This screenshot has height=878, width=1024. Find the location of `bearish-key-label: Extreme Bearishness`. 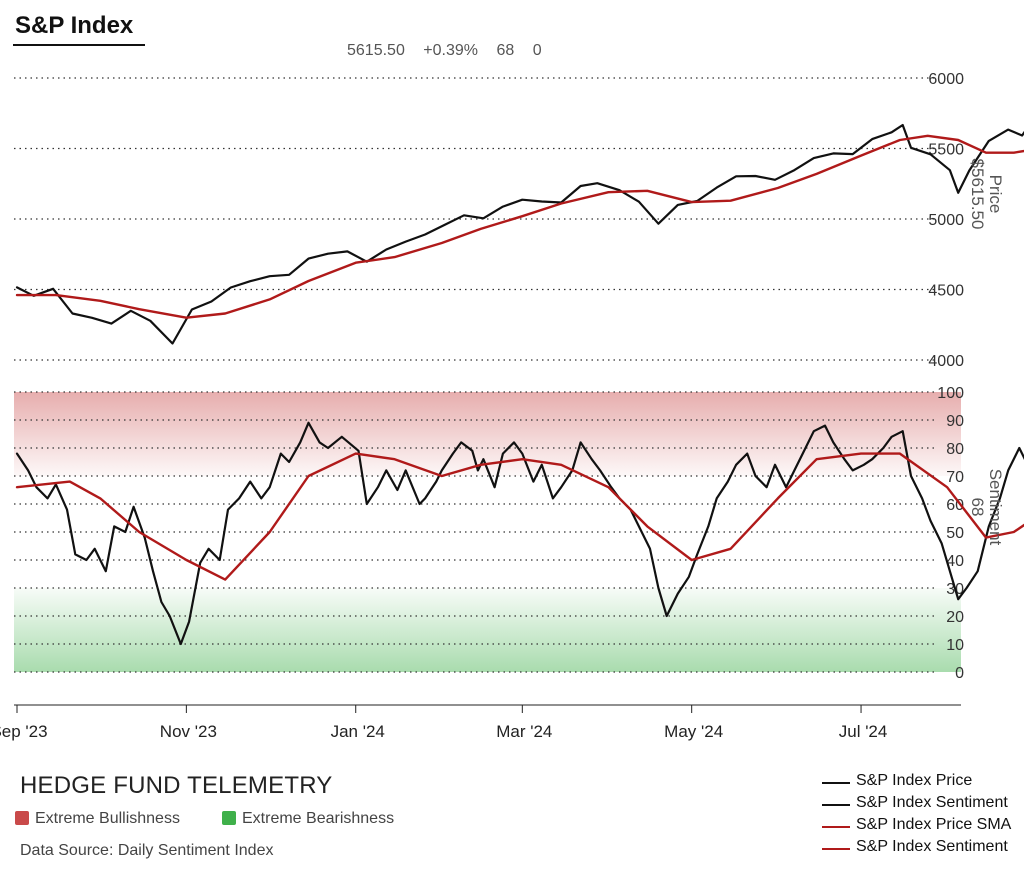

bearish-key-label: Extreme Bearishness is located at coordinates (318, 818).